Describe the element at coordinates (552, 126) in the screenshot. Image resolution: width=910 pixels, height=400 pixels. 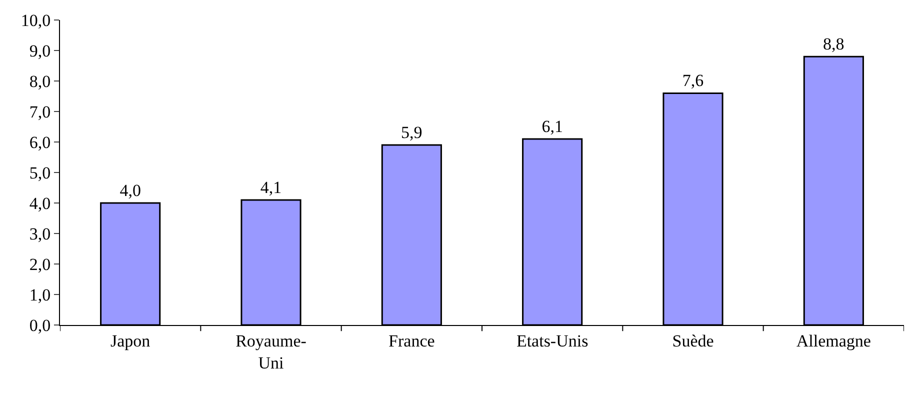
I see `data-label: 6,1` at that location.